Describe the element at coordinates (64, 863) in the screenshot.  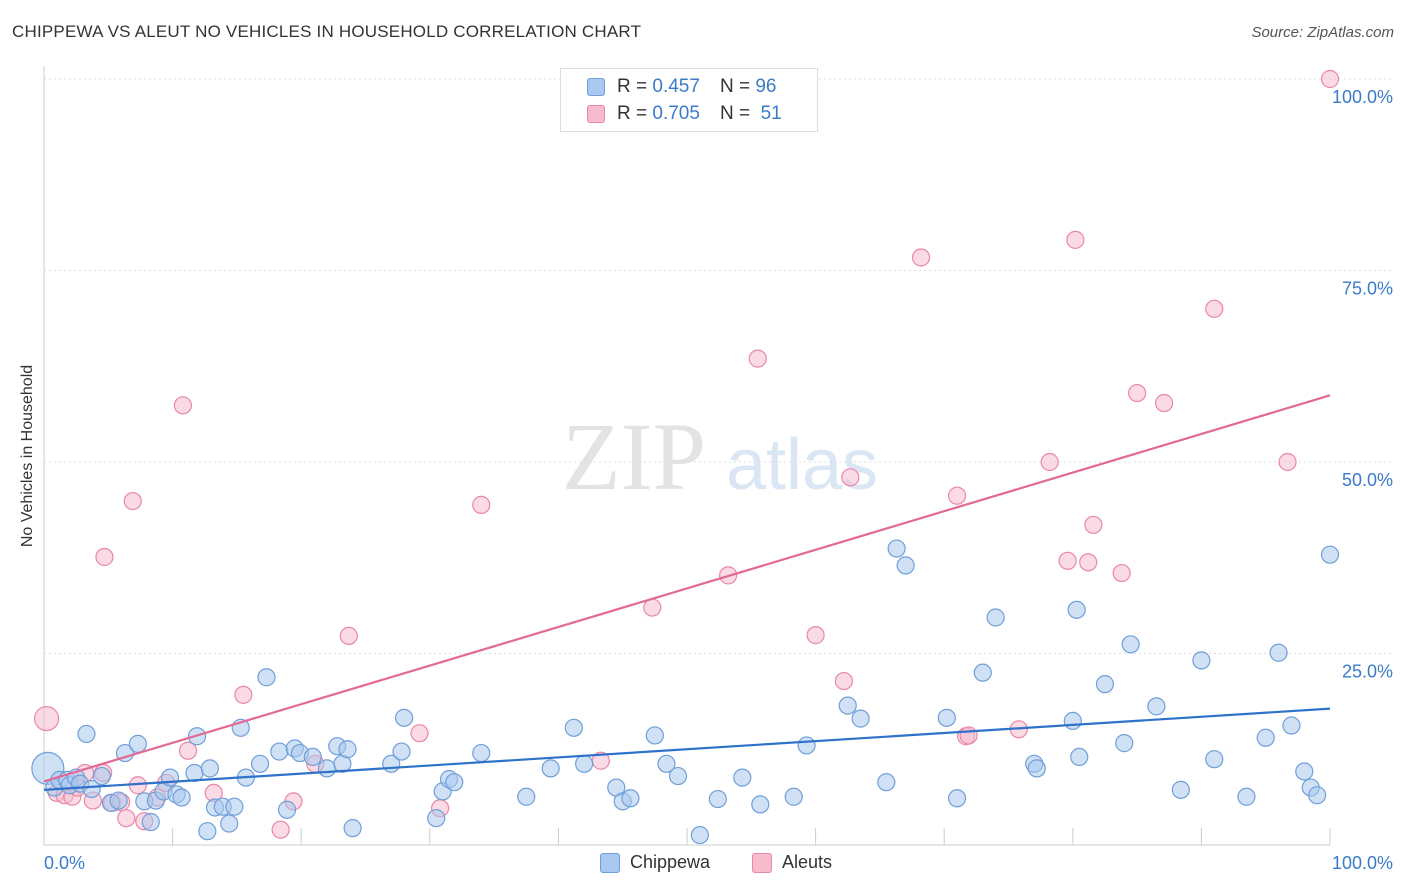
I see `x-tick-label: 0.0%` at that location.